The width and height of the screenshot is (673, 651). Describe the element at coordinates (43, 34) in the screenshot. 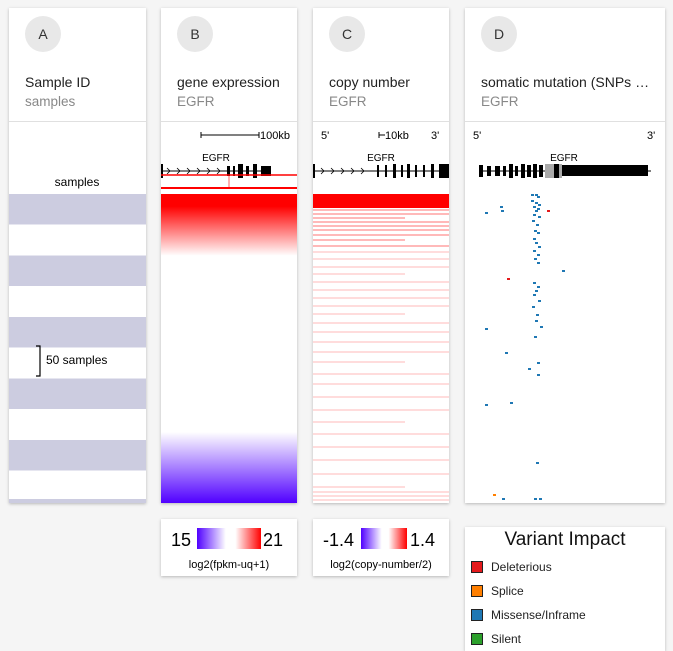

I see `column-badge-a: A` at that location.